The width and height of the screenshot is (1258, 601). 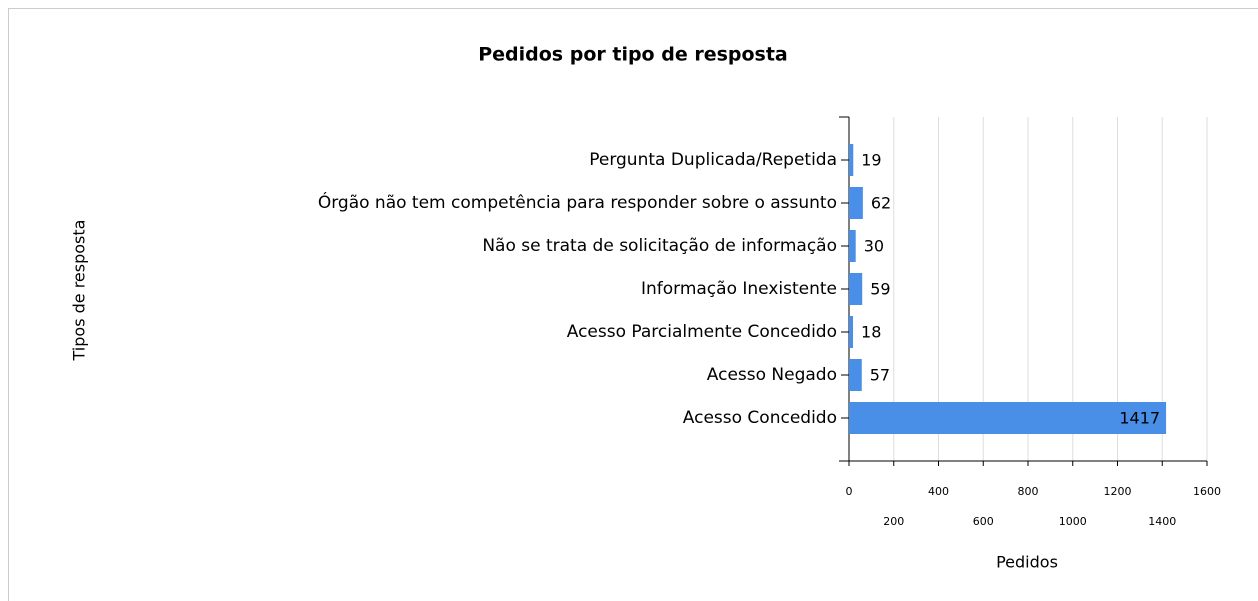 I want to click on data-label: 62, so click(x=881, y=203).